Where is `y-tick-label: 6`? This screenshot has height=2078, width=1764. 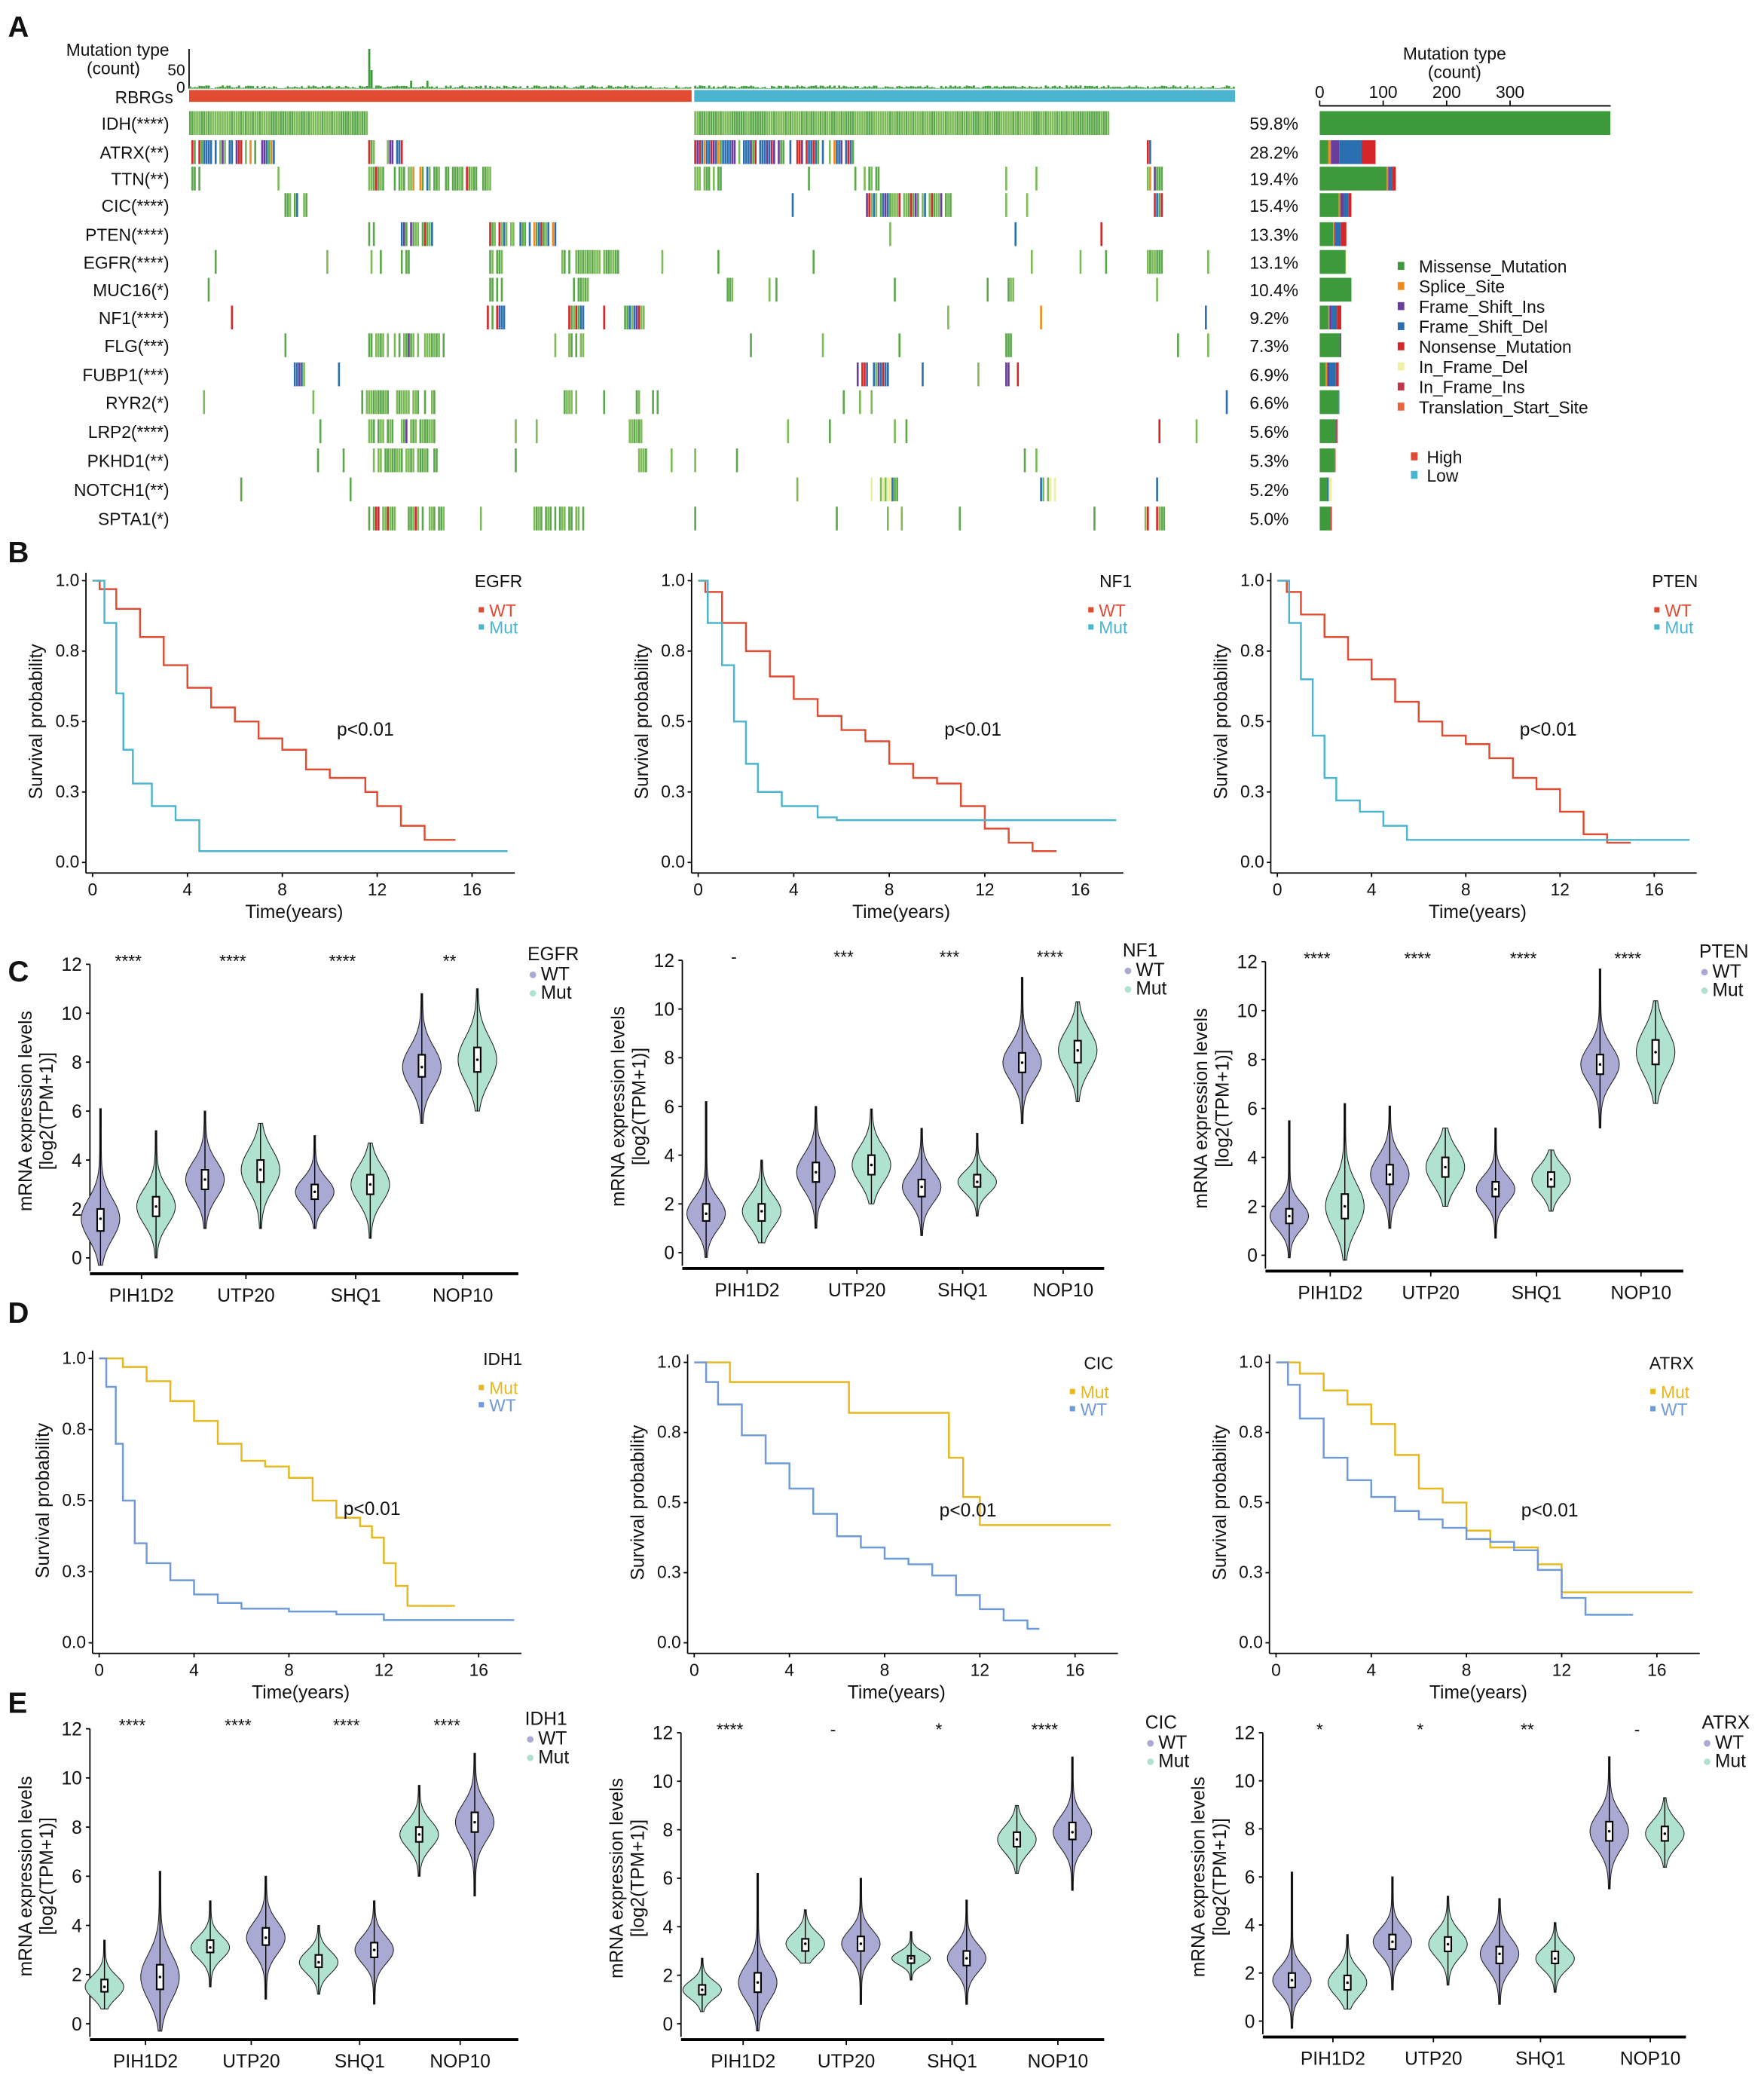
y-tick-label: 6 is located at coordinates (77, 1112).